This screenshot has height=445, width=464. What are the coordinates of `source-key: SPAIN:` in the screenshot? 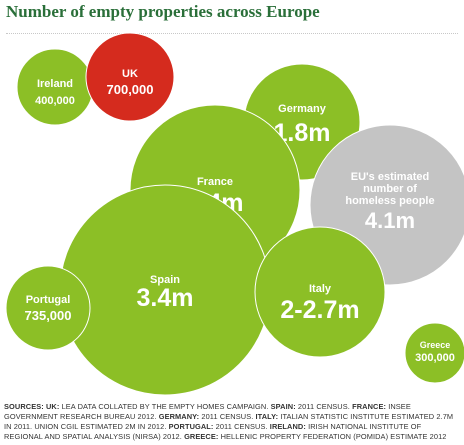 It's located at (284, 406).